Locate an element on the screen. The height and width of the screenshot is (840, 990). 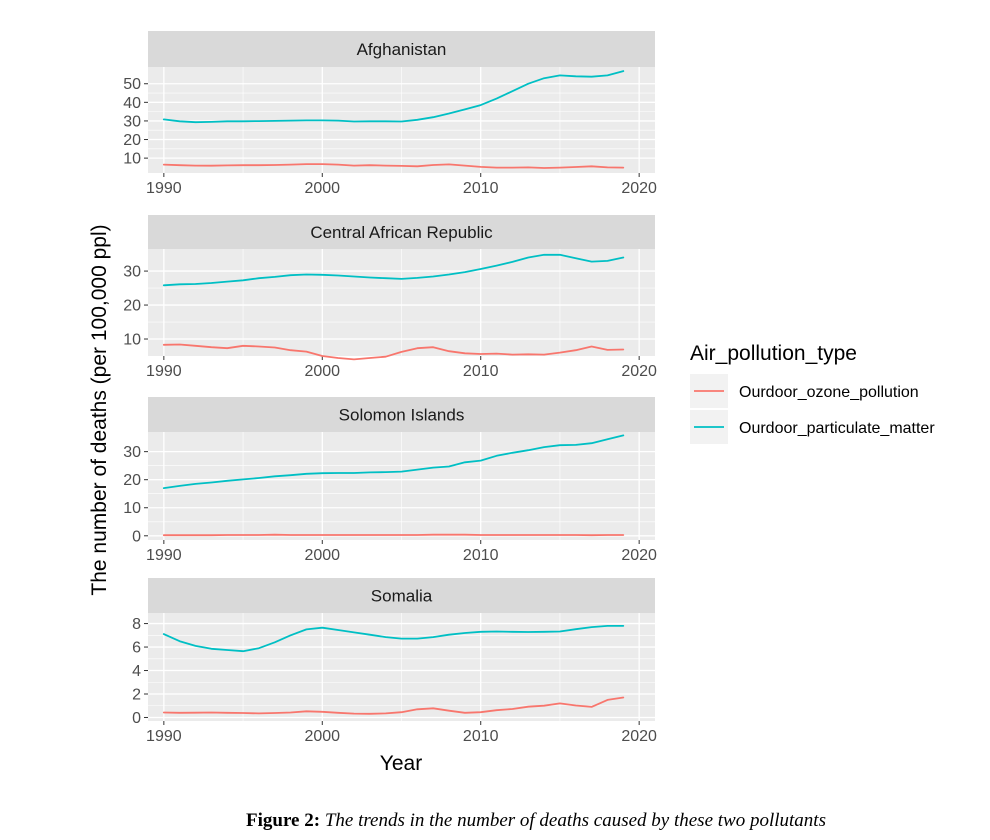
y-tick-label: 50 is located at coordinates (132, 84).